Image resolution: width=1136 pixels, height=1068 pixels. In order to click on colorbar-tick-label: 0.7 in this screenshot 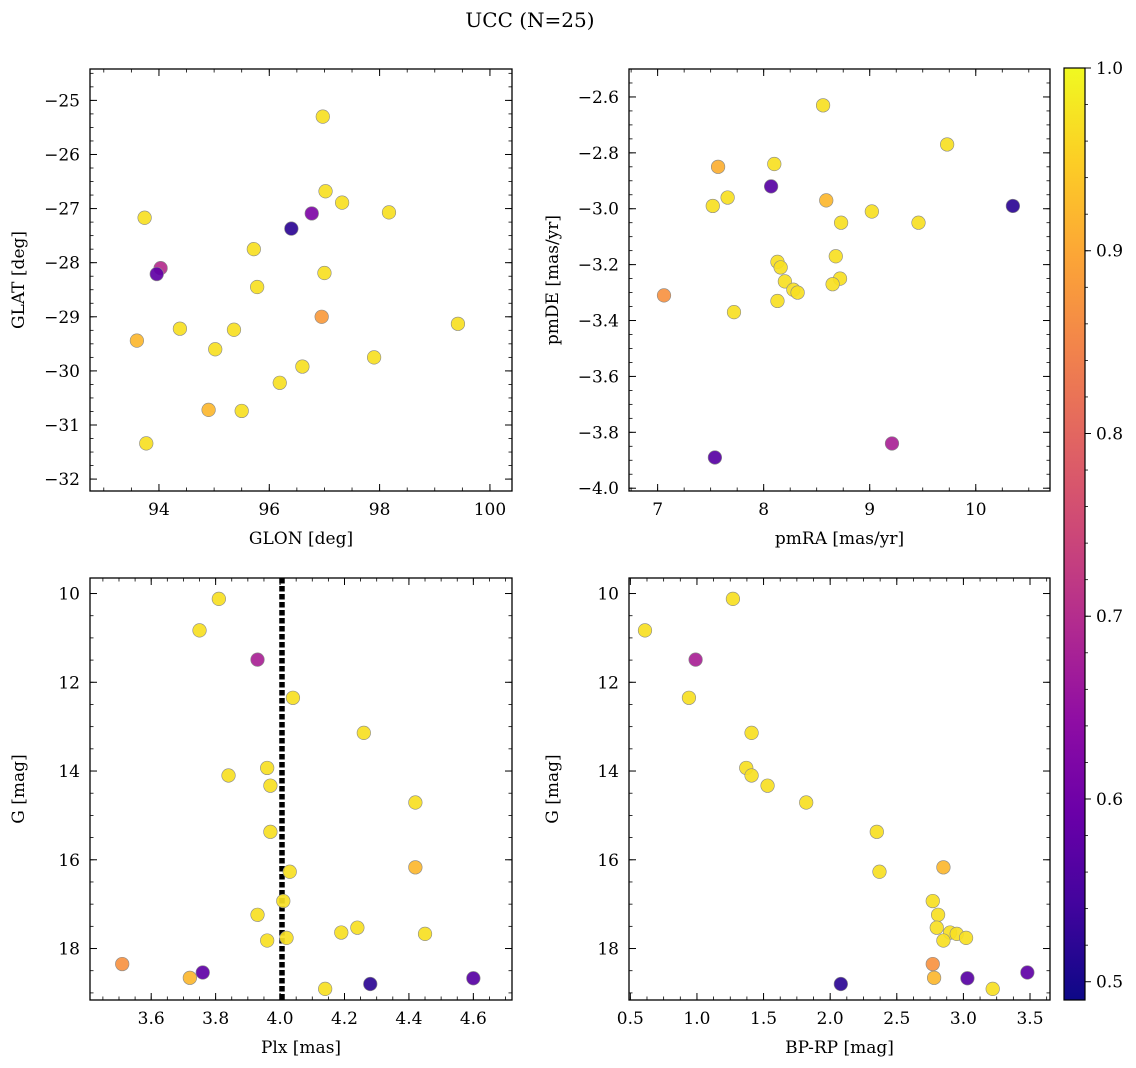, I will do `click(1109, 617)`.